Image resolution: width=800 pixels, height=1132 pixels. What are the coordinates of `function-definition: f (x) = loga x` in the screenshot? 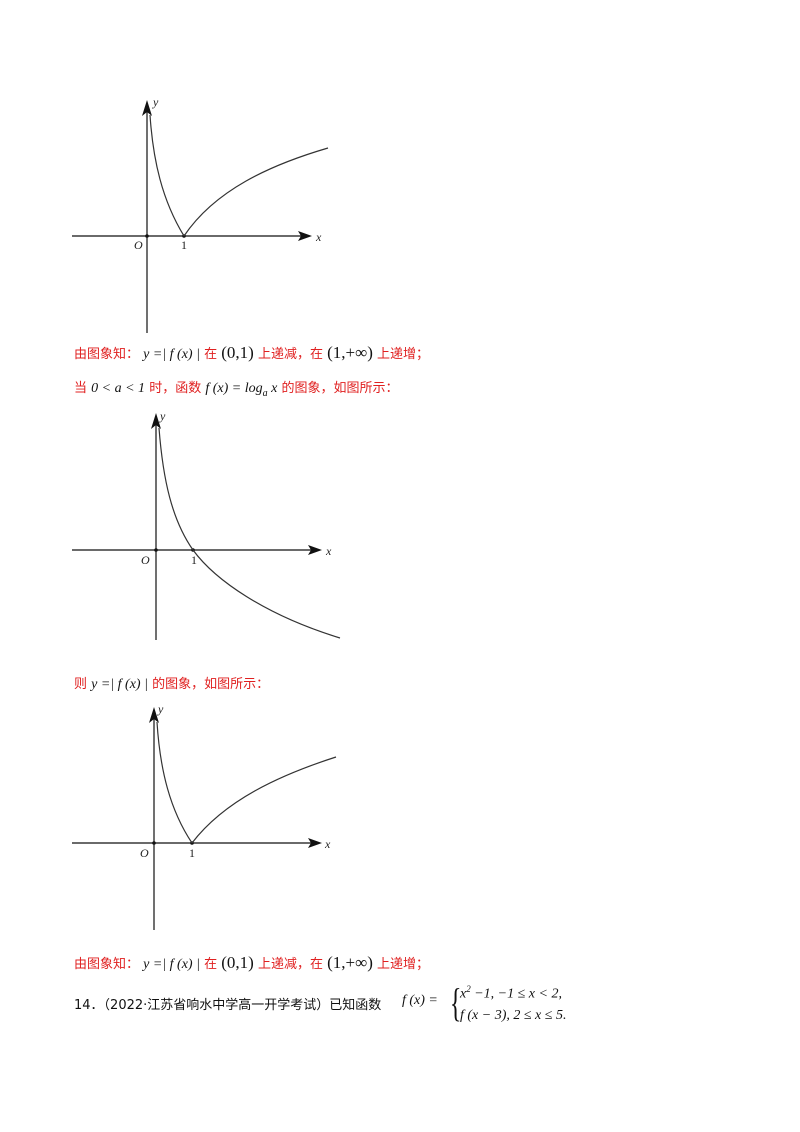 It's located at (241, 390).